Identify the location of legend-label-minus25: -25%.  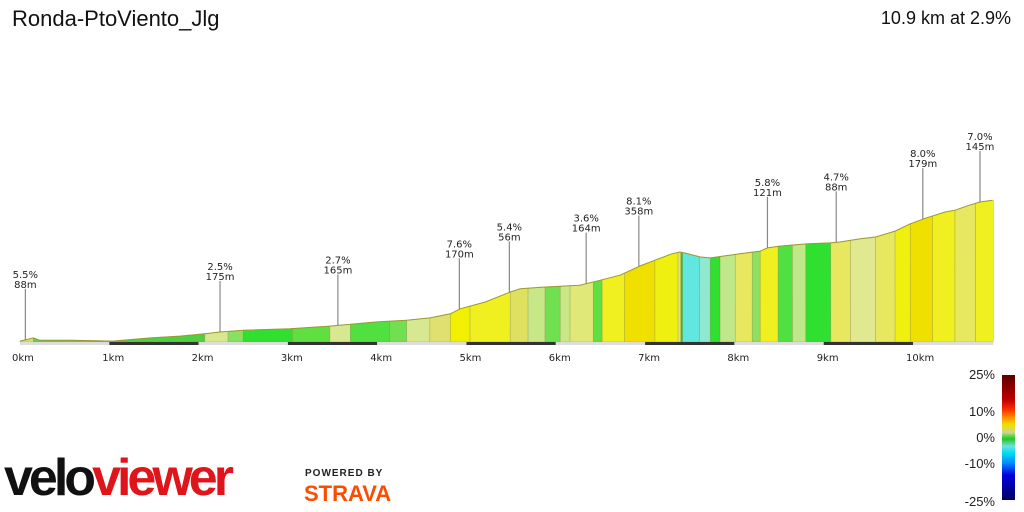
(979, 501).